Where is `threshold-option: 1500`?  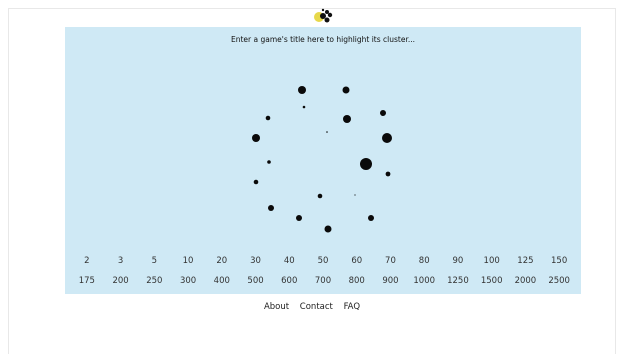
threshold-option: 1500 is located at coordinates (491, 281).